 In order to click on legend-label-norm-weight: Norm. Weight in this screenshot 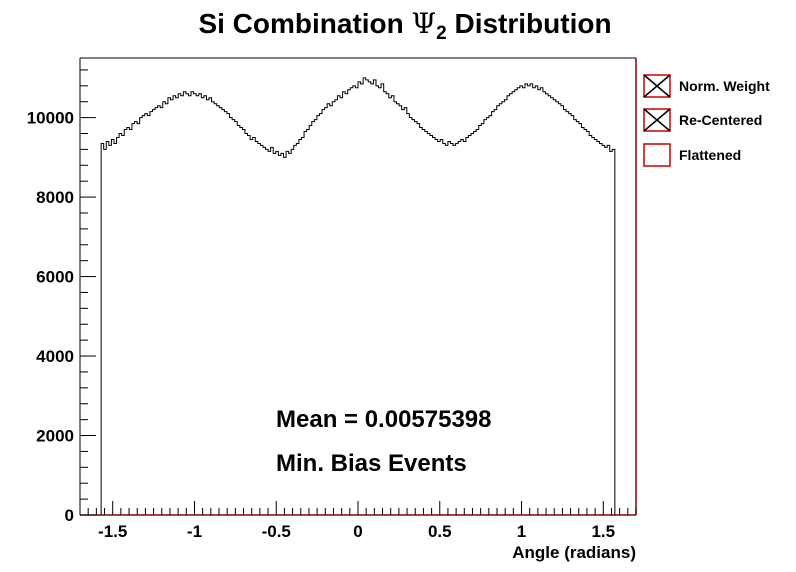, I will do `click(724, 86)`.